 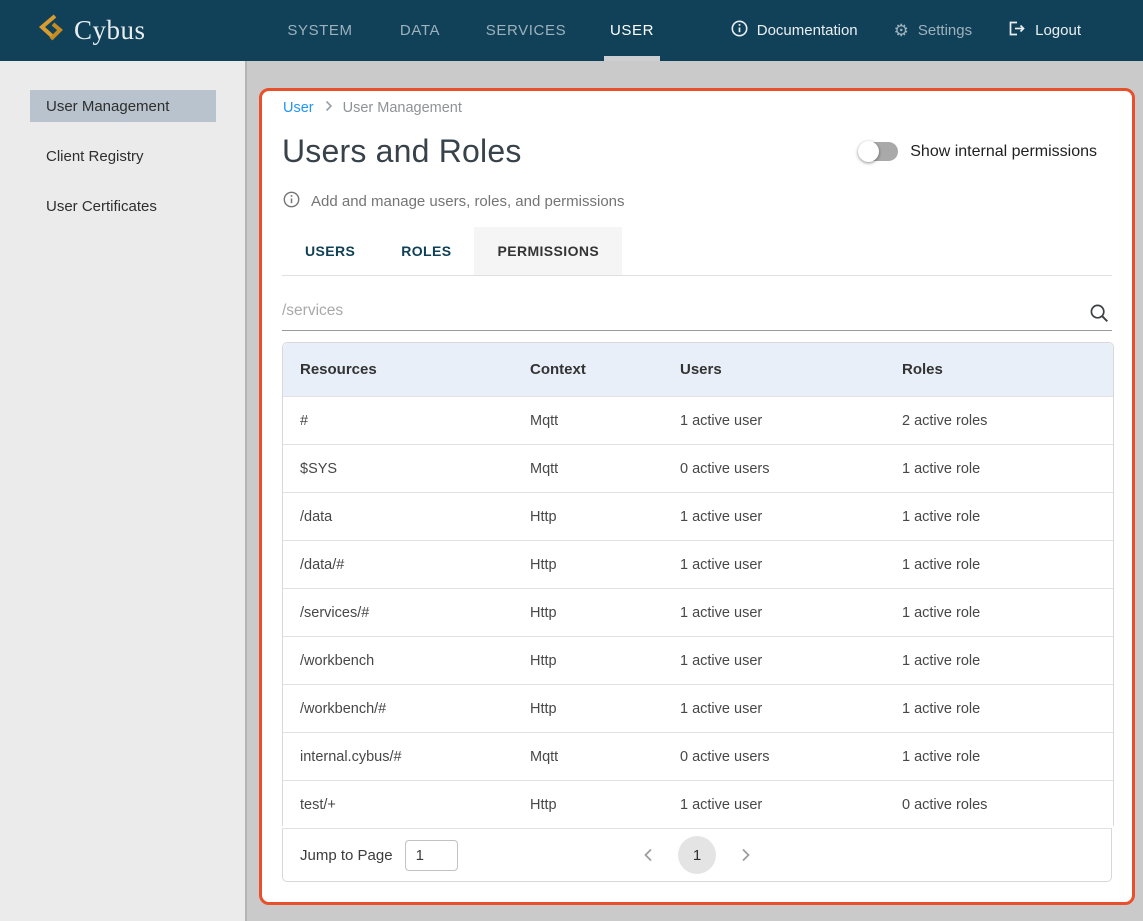 I want to click on nav-item-user: USER, so click(x=632, y=30).